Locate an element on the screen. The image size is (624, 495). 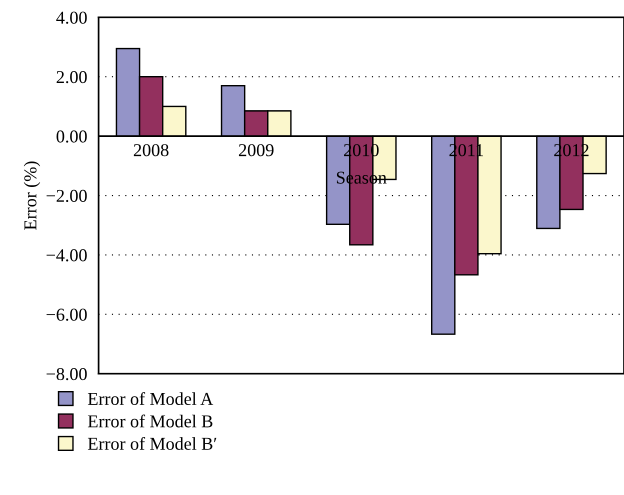
y-tick-label: 4.00 is located at coordinates (71, 18).